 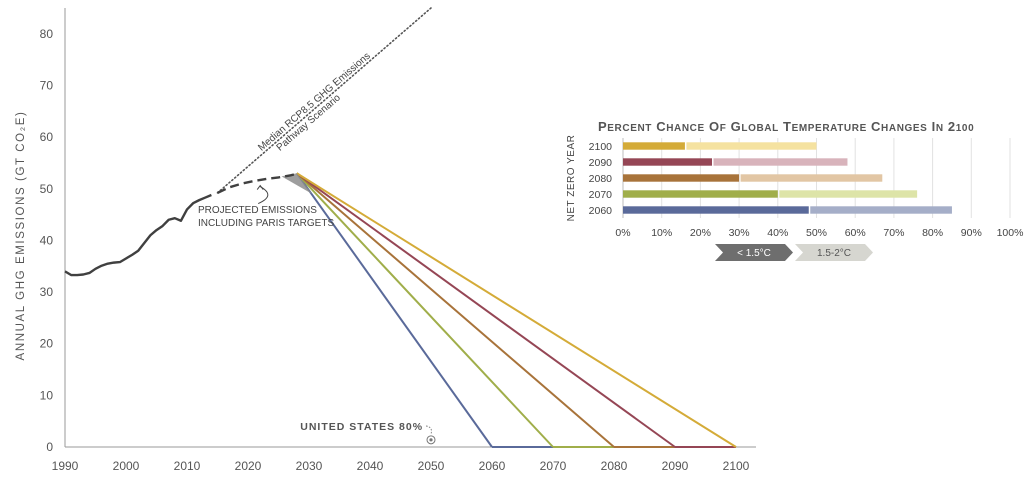 I want to click on inset-title-word: T, so click(x=785, y=126).